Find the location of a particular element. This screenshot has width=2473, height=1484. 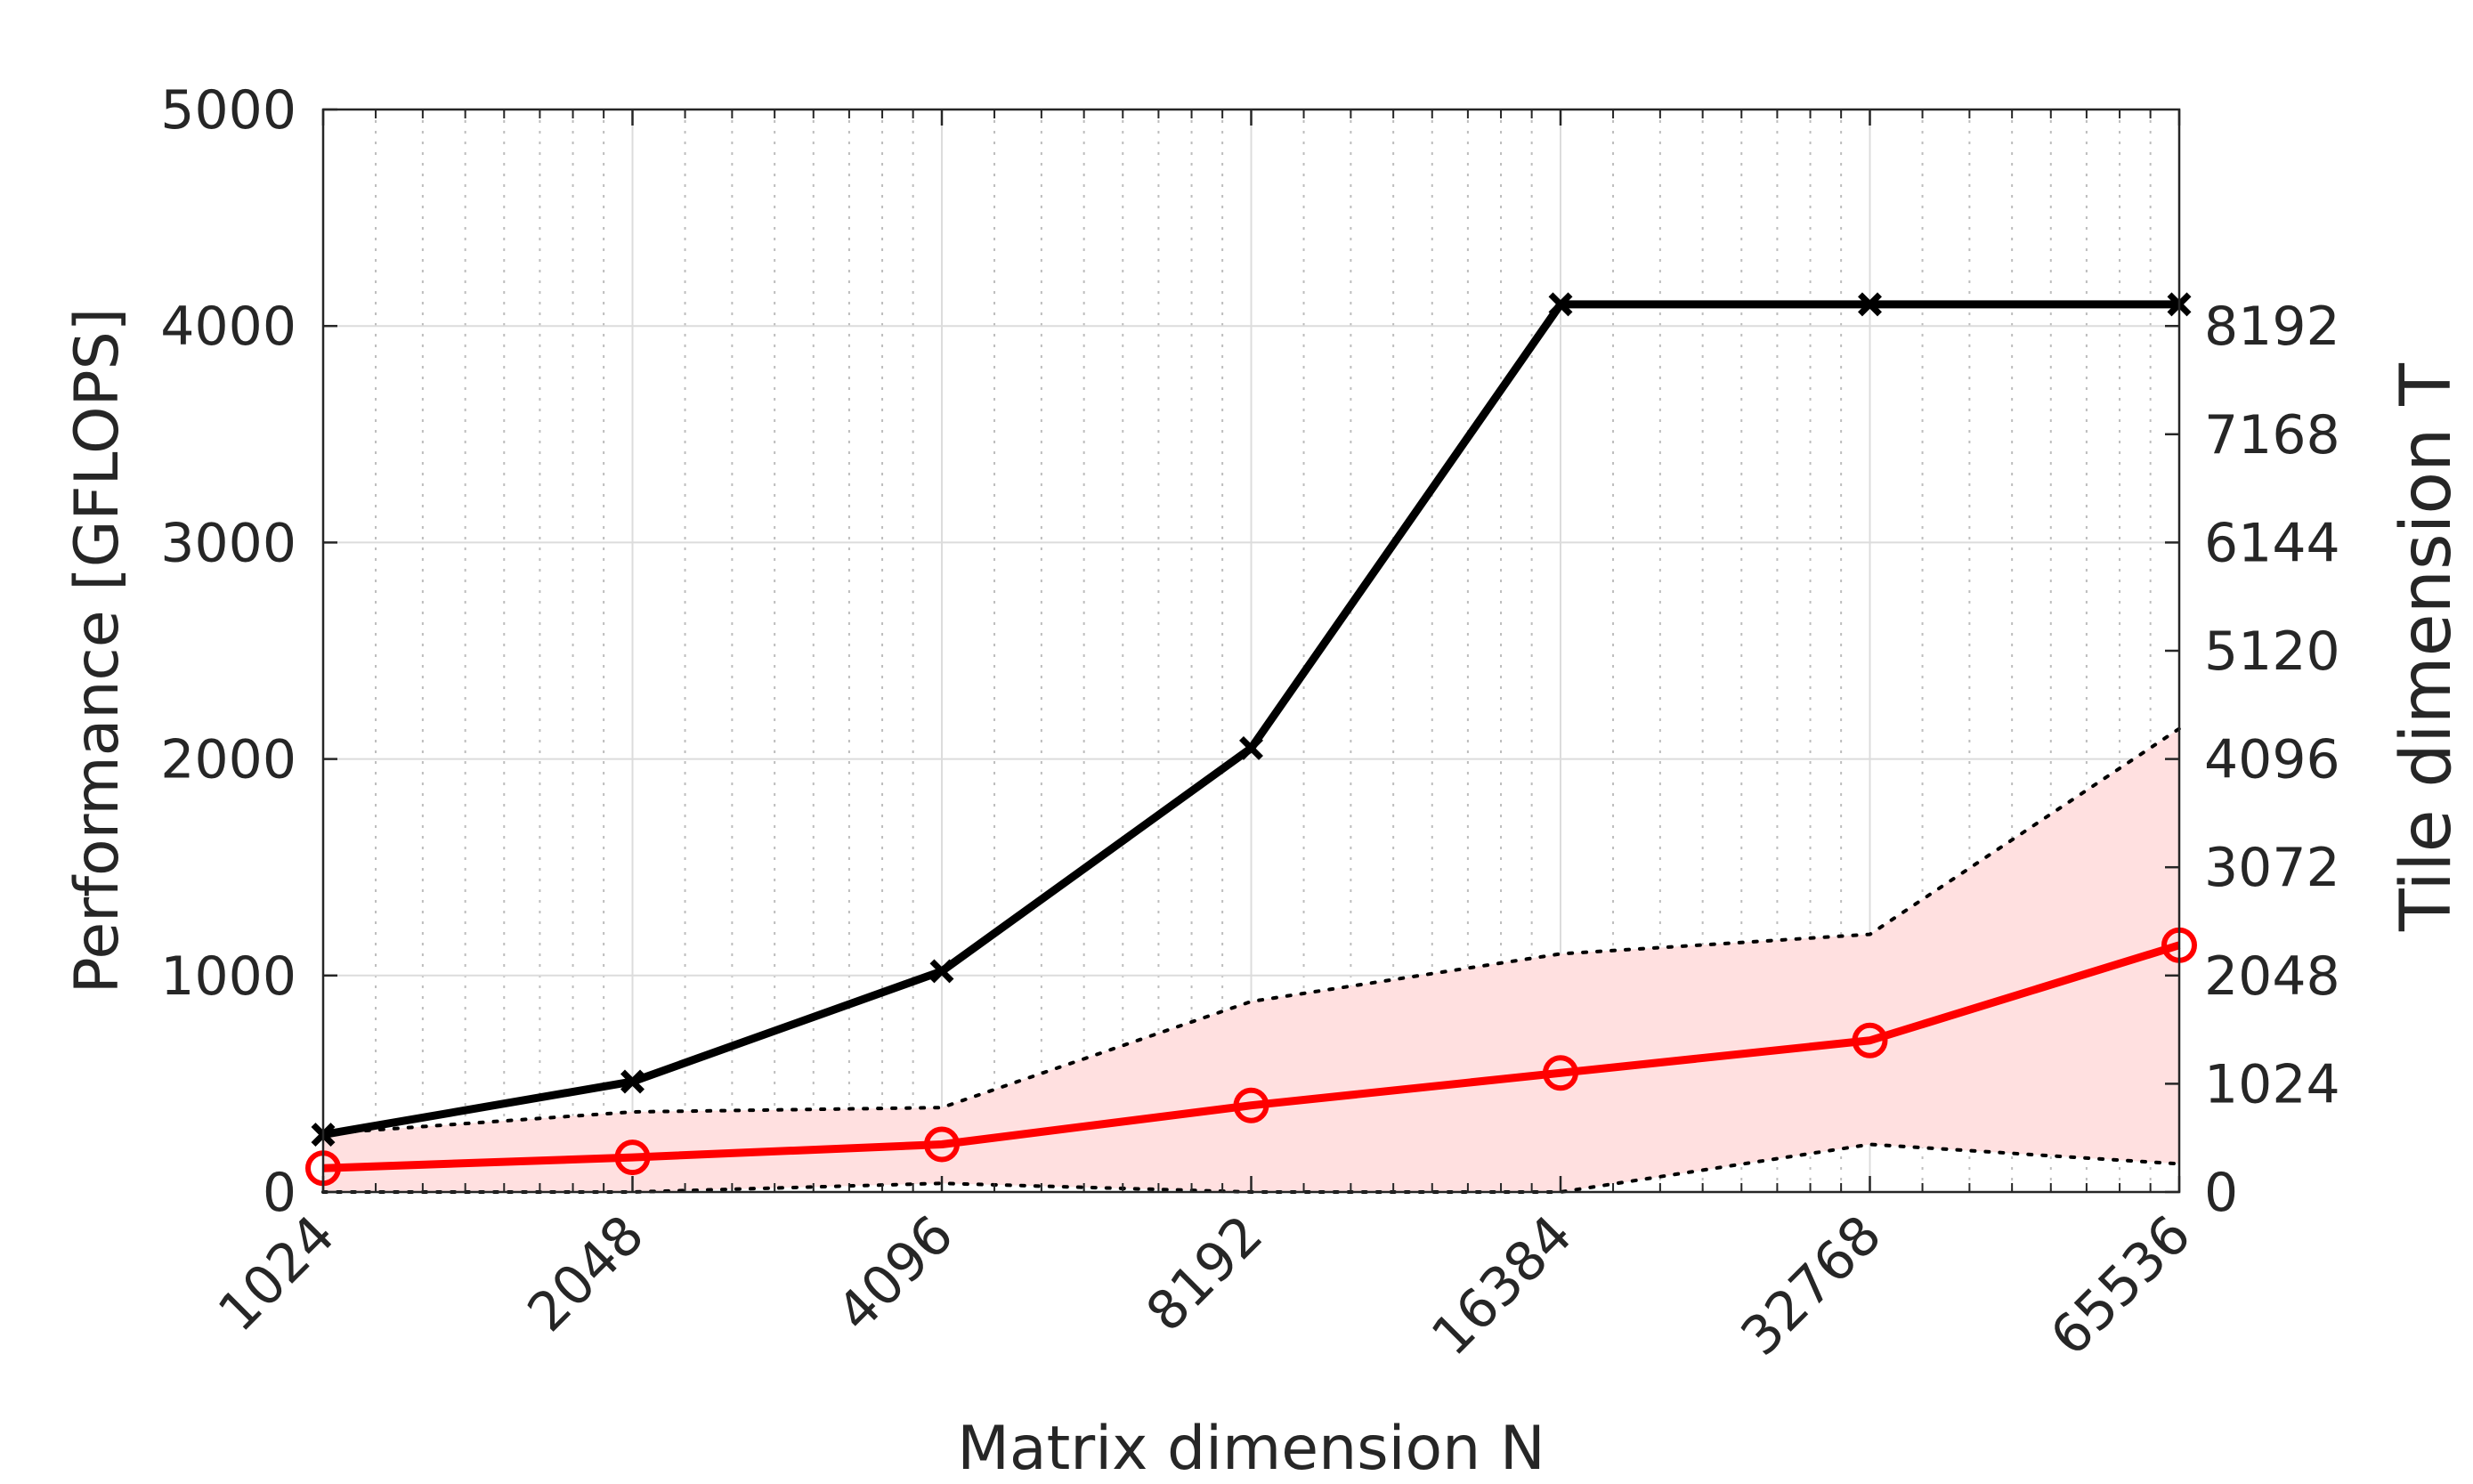

y-right-tick-label: 5120 is located at coordinates (2272, 651).